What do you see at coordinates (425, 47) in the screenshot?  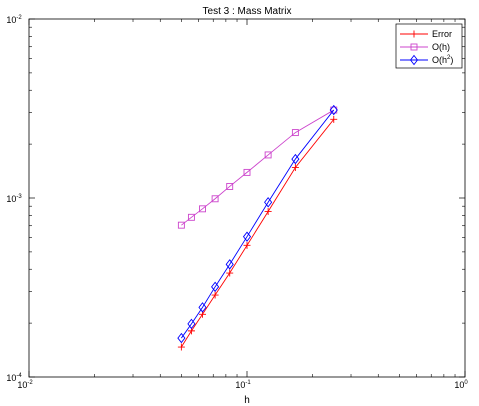 I see `legend-entry: O(h)` at bounding box center [425, 47].